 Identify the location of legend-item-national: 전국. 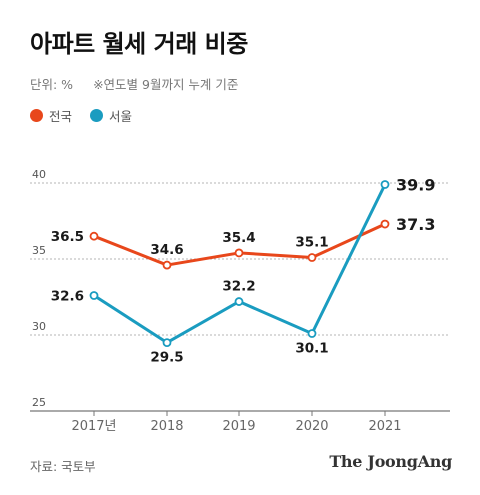
(51, 115).